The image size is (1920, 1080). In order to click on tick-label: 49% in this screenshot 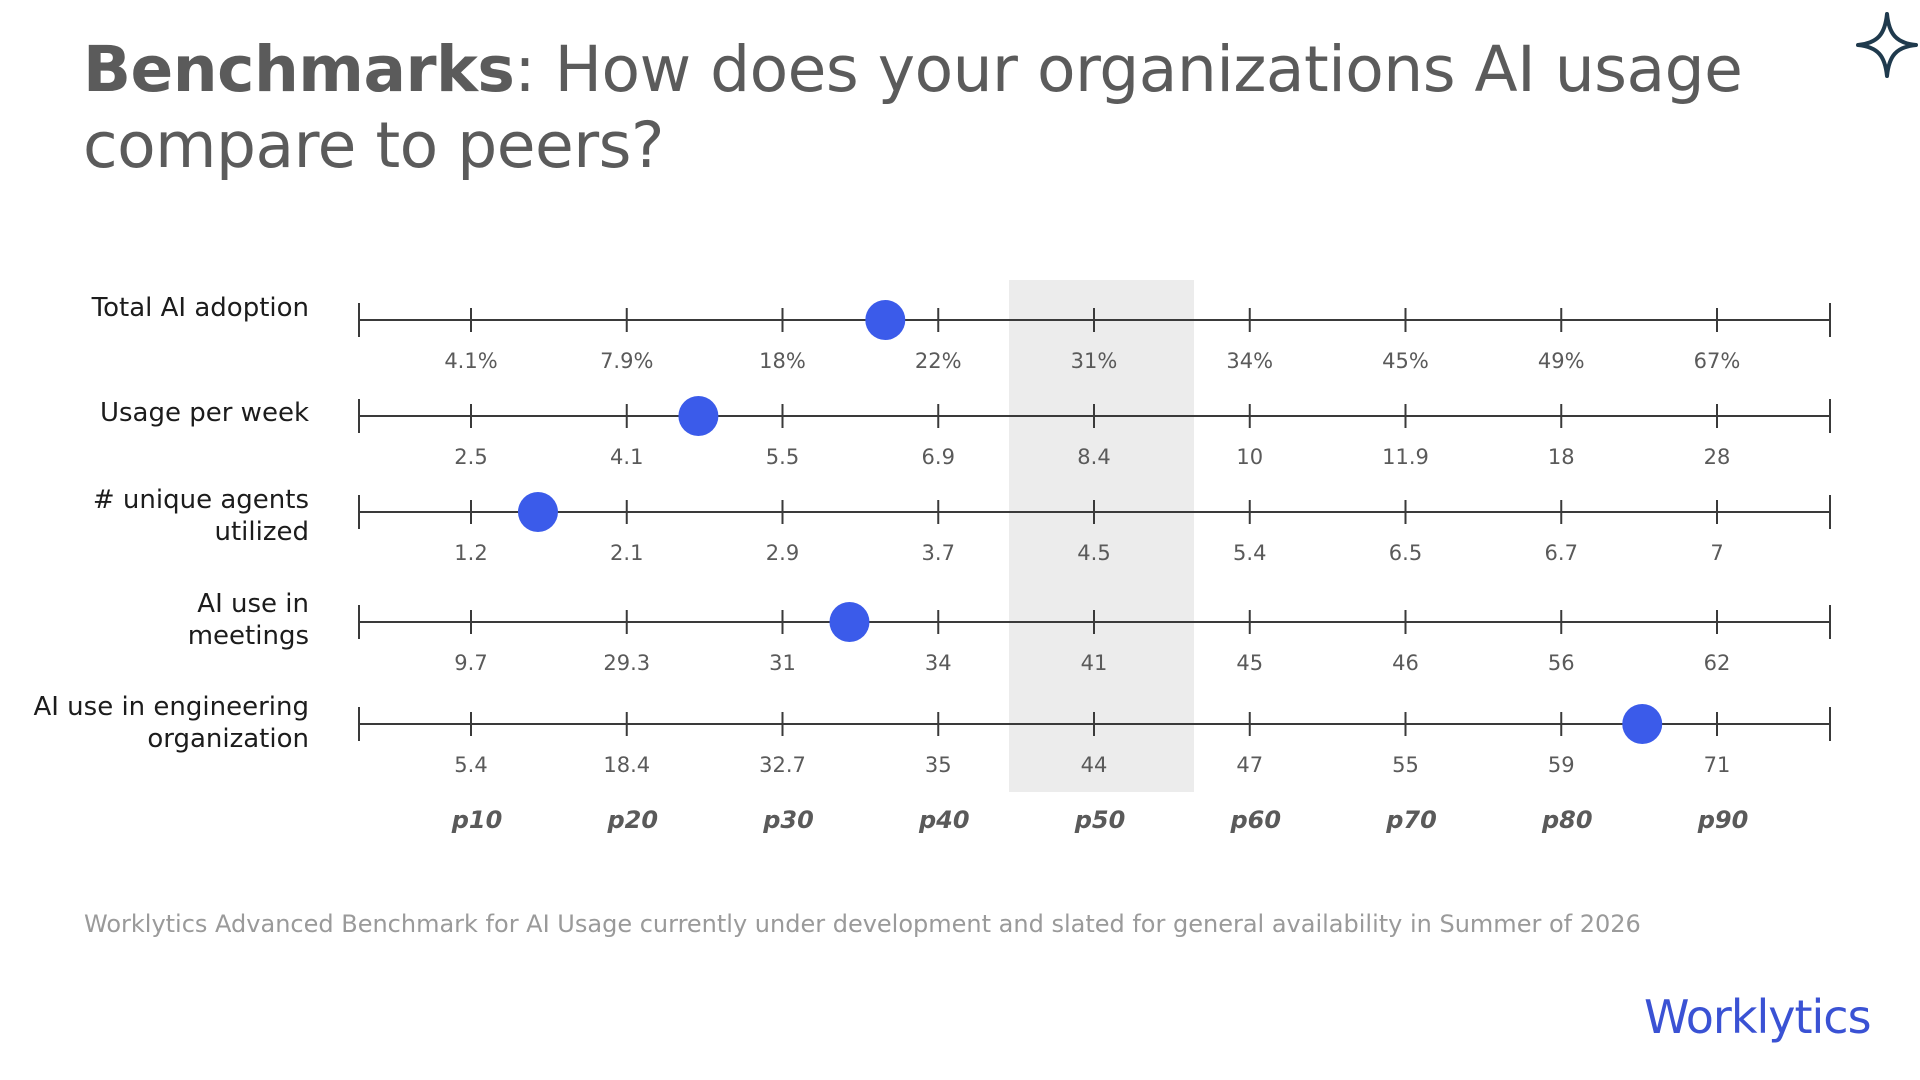, I will do `click(1561, 361)`.